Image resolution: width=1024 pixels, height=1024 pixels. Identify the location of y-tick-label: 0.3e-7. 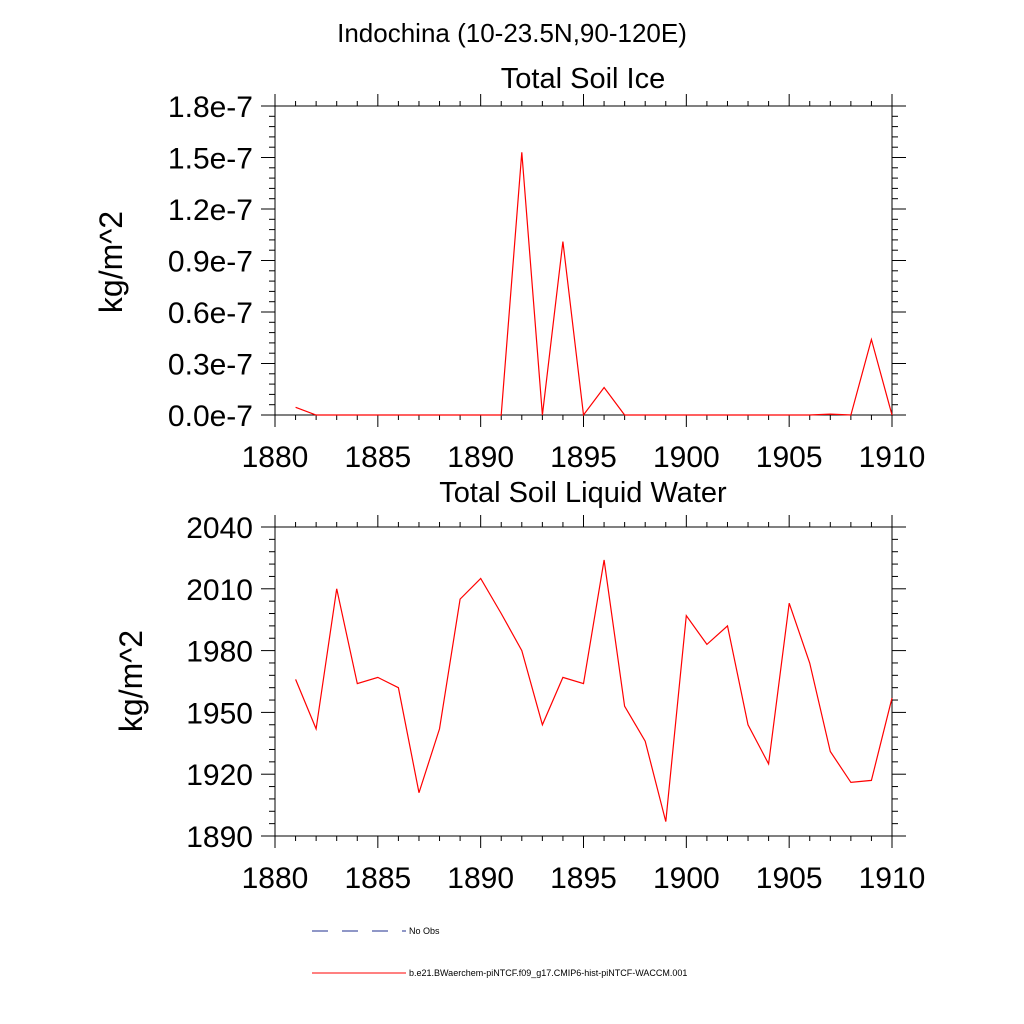
(210, 365).